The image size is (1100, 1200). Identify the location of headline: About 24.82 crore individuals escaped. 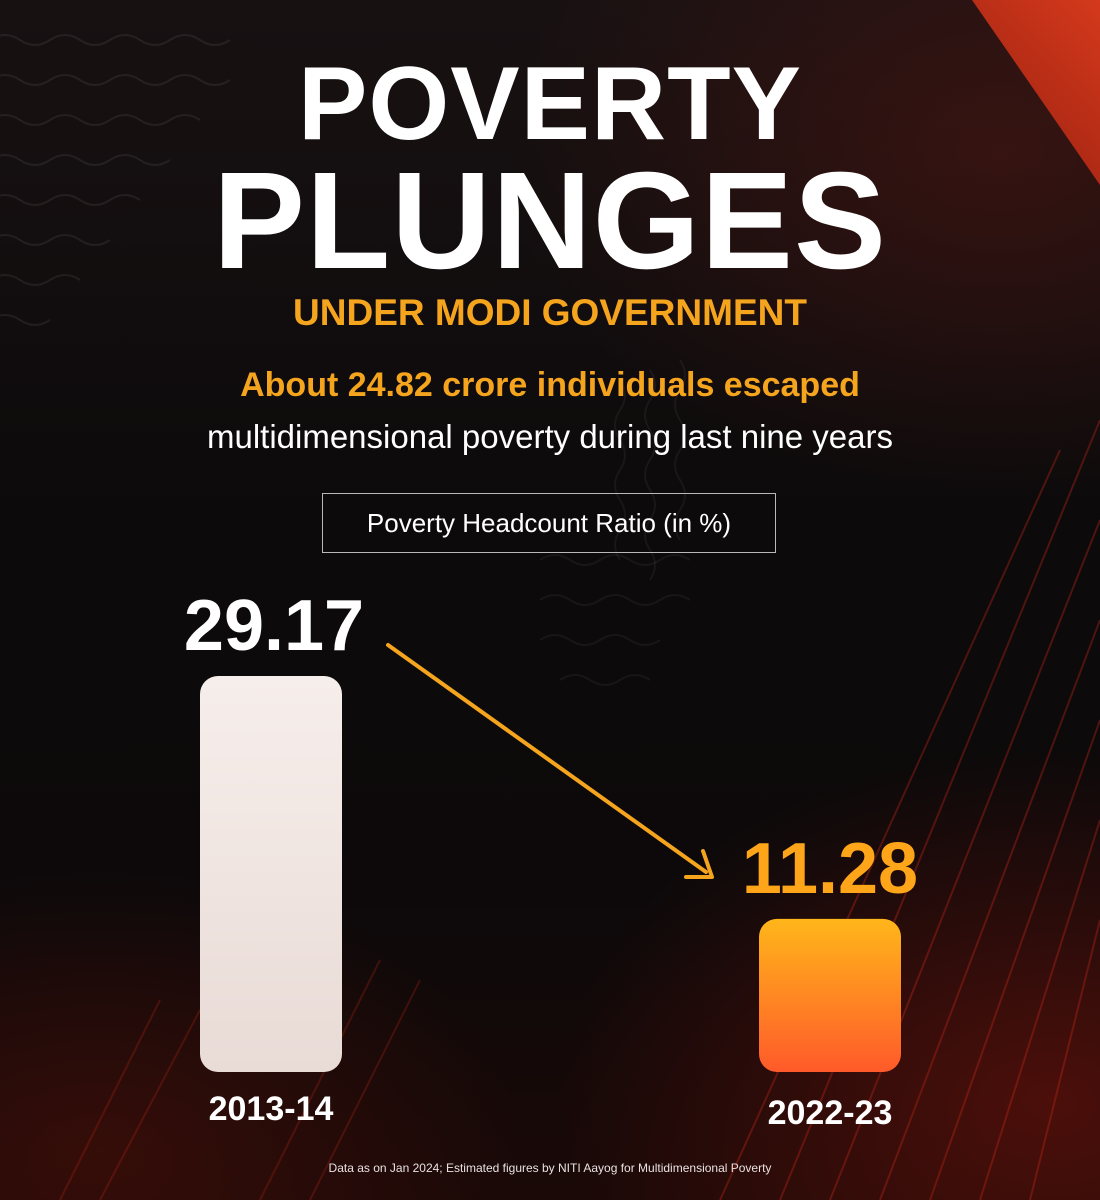
(550, 385).